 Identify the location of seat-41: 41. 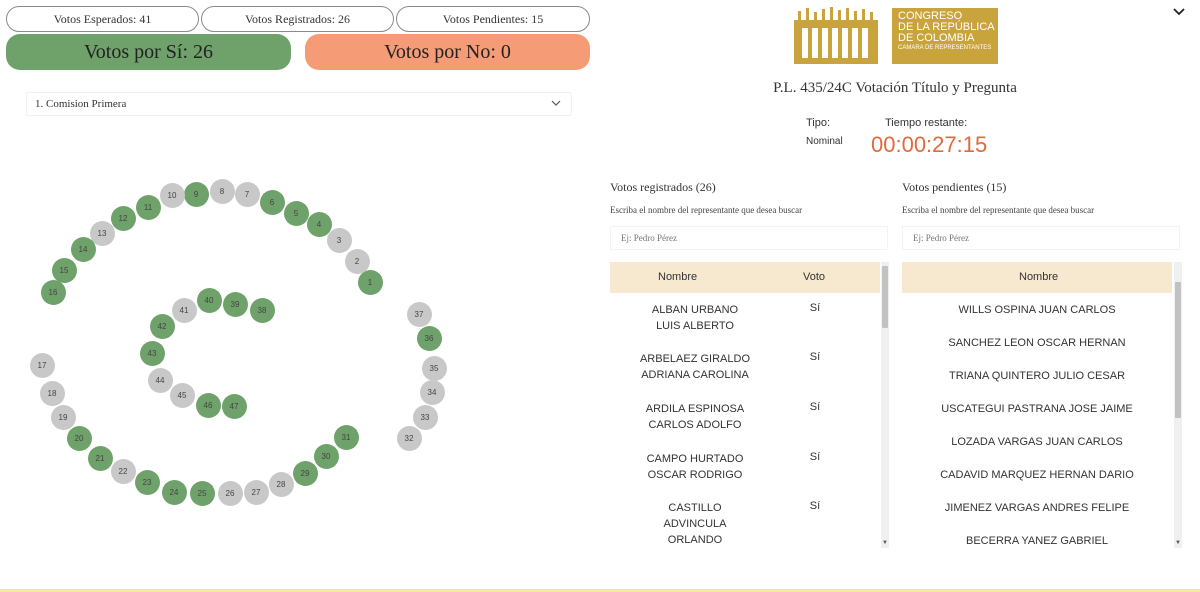
(184, 310).